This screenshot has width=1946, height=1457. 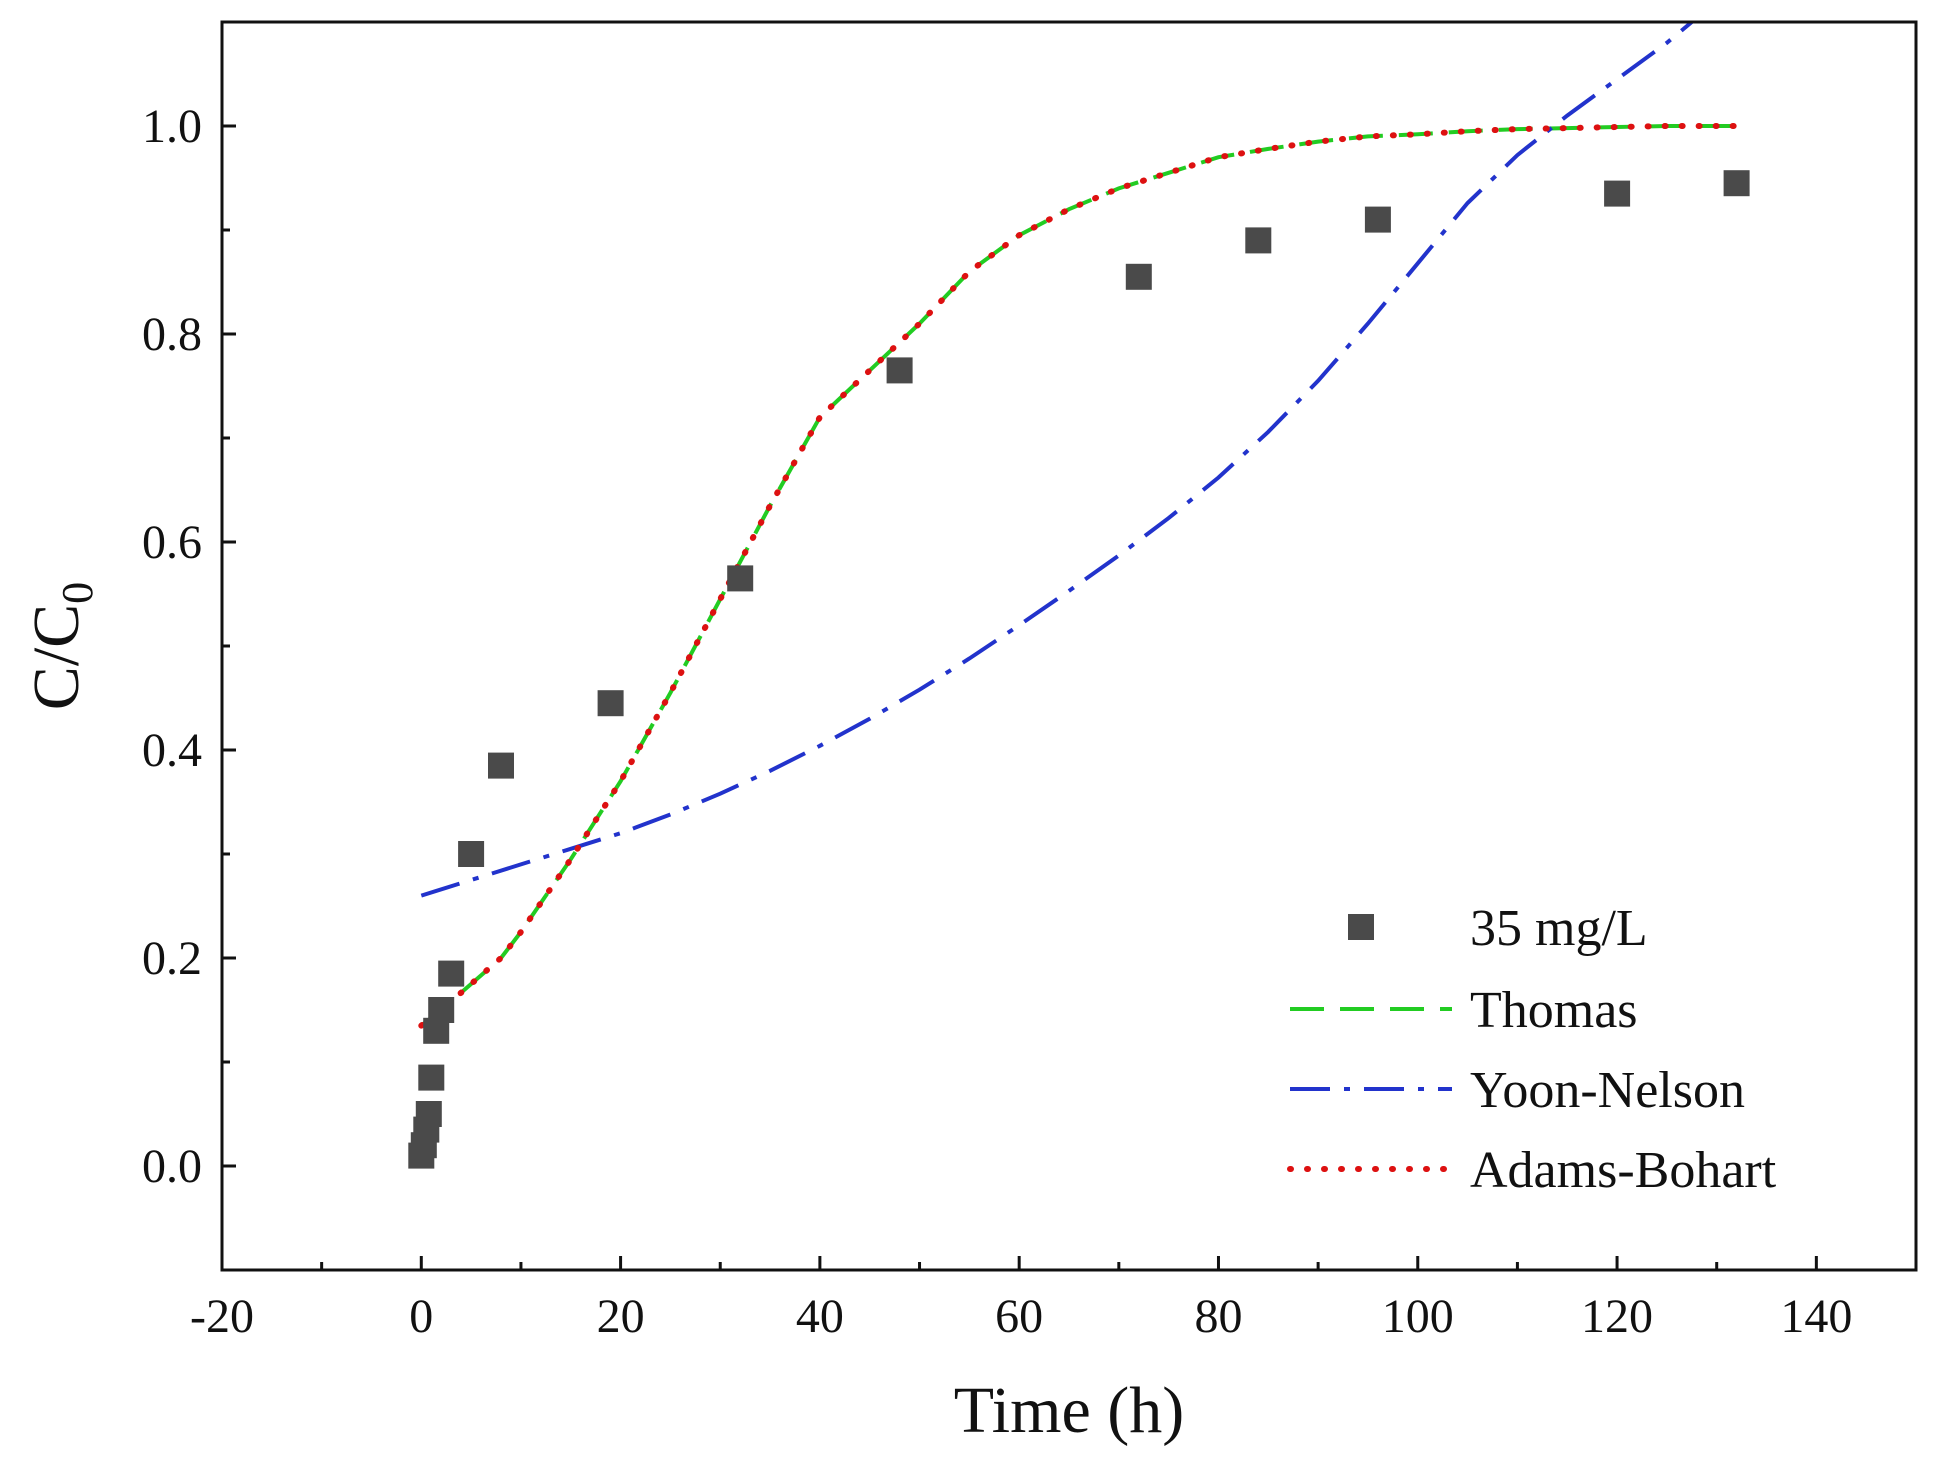 I want to click on x-tick-label: 140, so click(x=1816, y=1316).